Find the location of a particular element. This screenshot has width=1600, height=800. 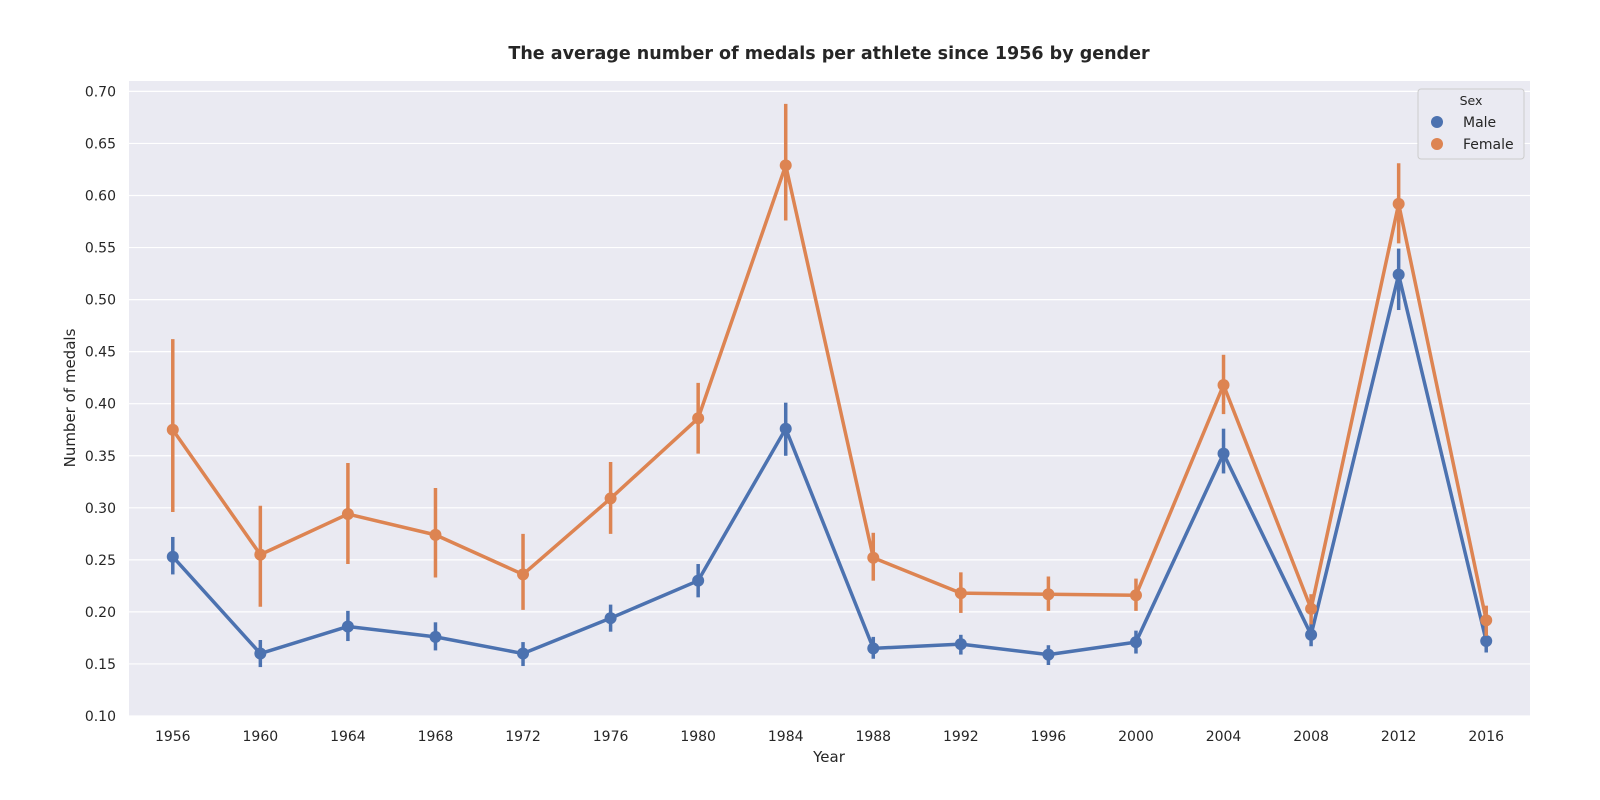

y-tick-label: 0.70 is located at coordinates (100, 92).